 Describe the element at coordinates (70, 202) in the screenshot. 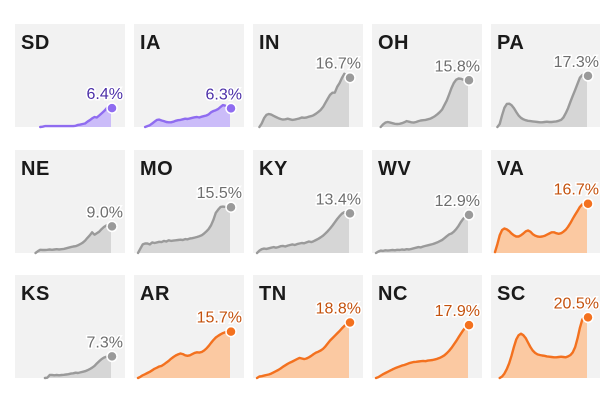

I see `panel-ne: 9.0% NE` at that location.